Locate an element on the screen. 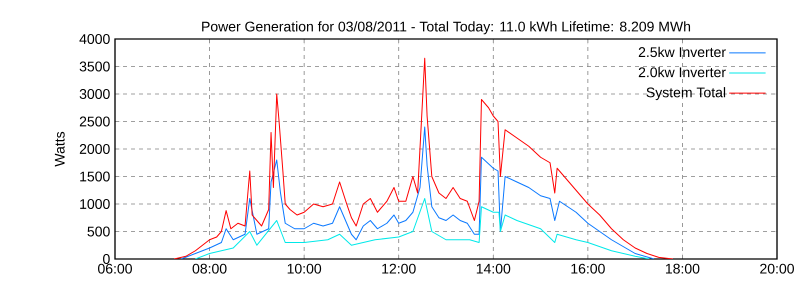 Image resolution: width=800 pixels, height=300 pixels. x-tick-label: 16:00 is located at coordinates (588, 269).